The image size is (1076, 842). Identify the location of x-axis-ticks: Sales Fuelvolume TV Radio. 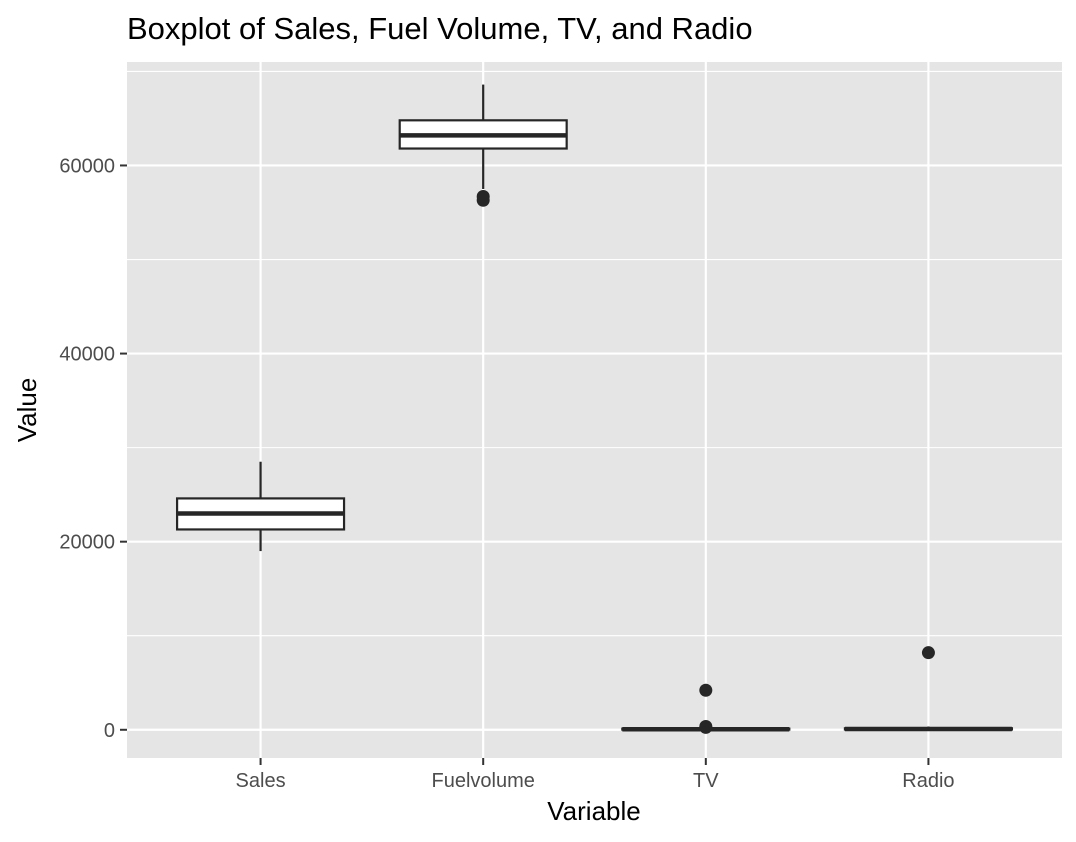
(595, 775).